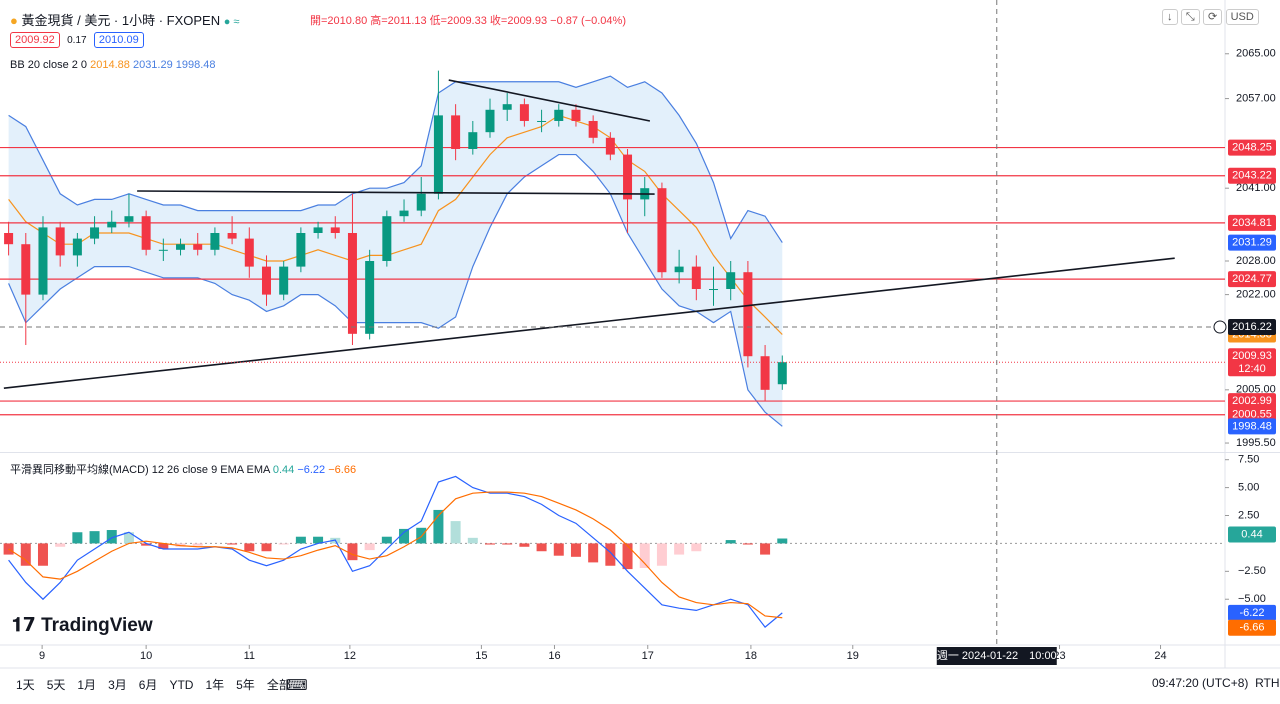 This screenshot has width=1280, height=704. What do you see at coordinates (245, 685) in the screenshot?
I see `range-button: 5年` at bounding box center [245, 685].